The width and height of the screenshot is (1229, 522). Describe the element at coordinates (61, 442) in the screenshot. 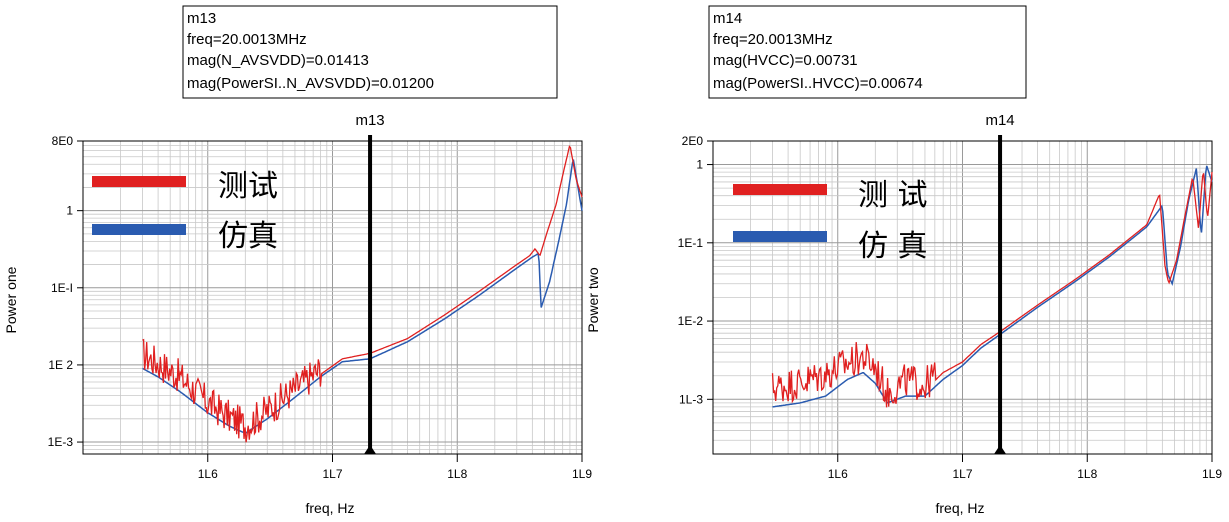

I see `y-tick-label: 1E-3` at that location.